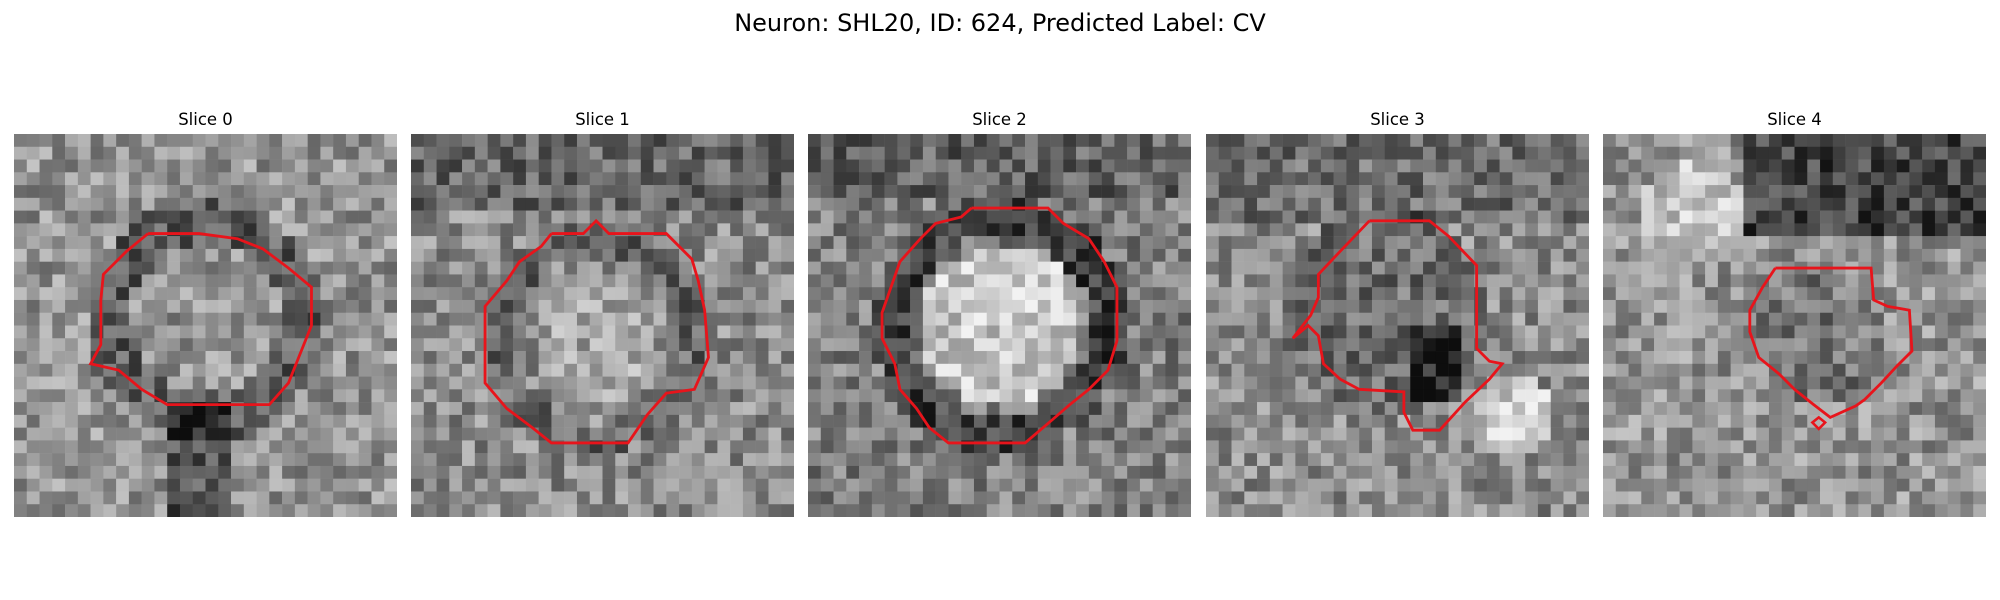  I want to click on slice-panel-2: Slice 2, so click(999, 313).